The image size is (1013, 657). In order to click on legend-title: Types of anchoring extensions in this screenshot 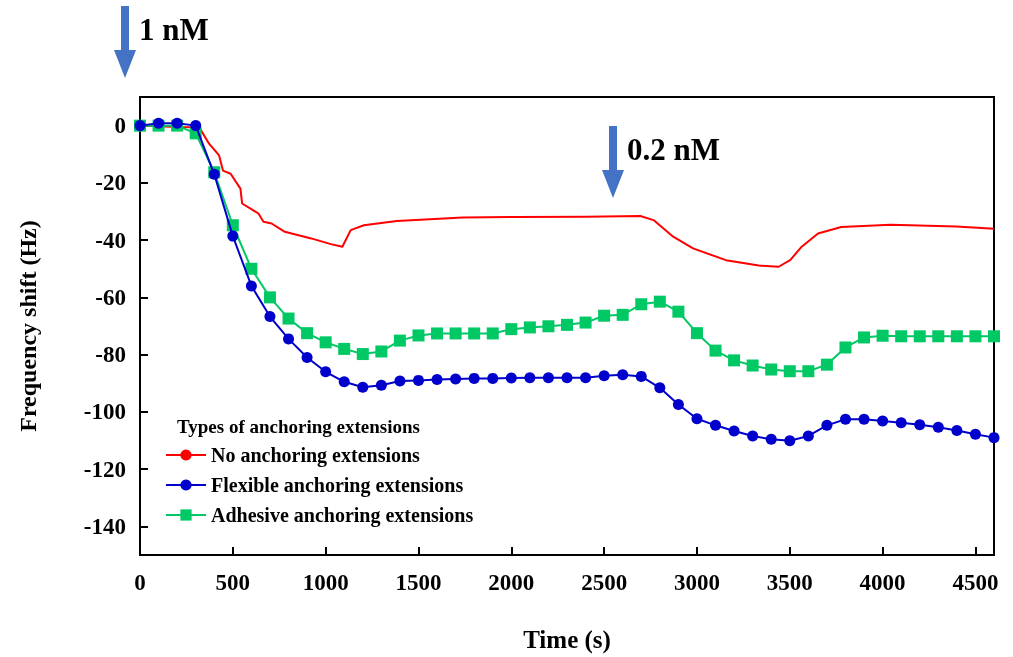, I will do `click(298, 426)`.